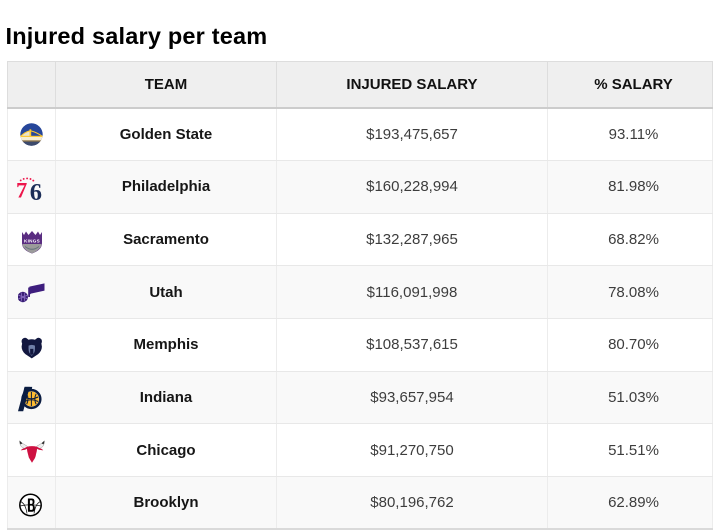 Image resolution: width=720 pixels, height=530 pixels. Describe the element at coordinates (31, 240) in the screenshot. I see `svg-text: KINGS` at that location.